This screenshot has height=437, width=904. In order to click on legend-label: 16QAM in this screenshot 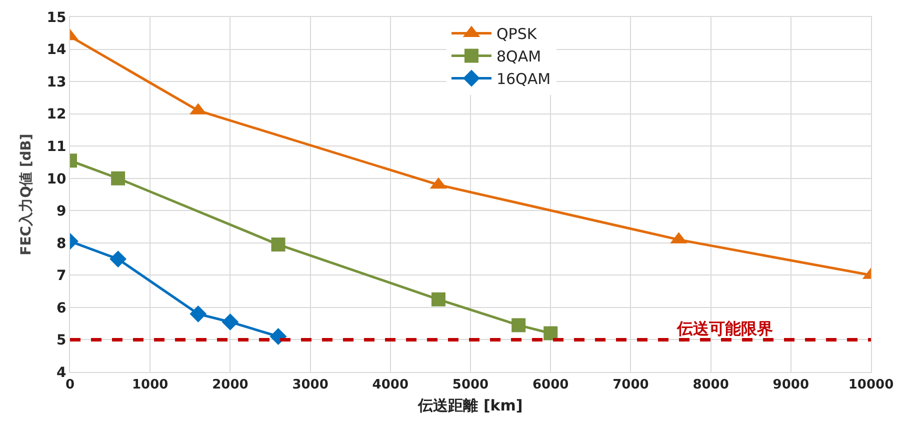, I will do `click(523, 79)`.